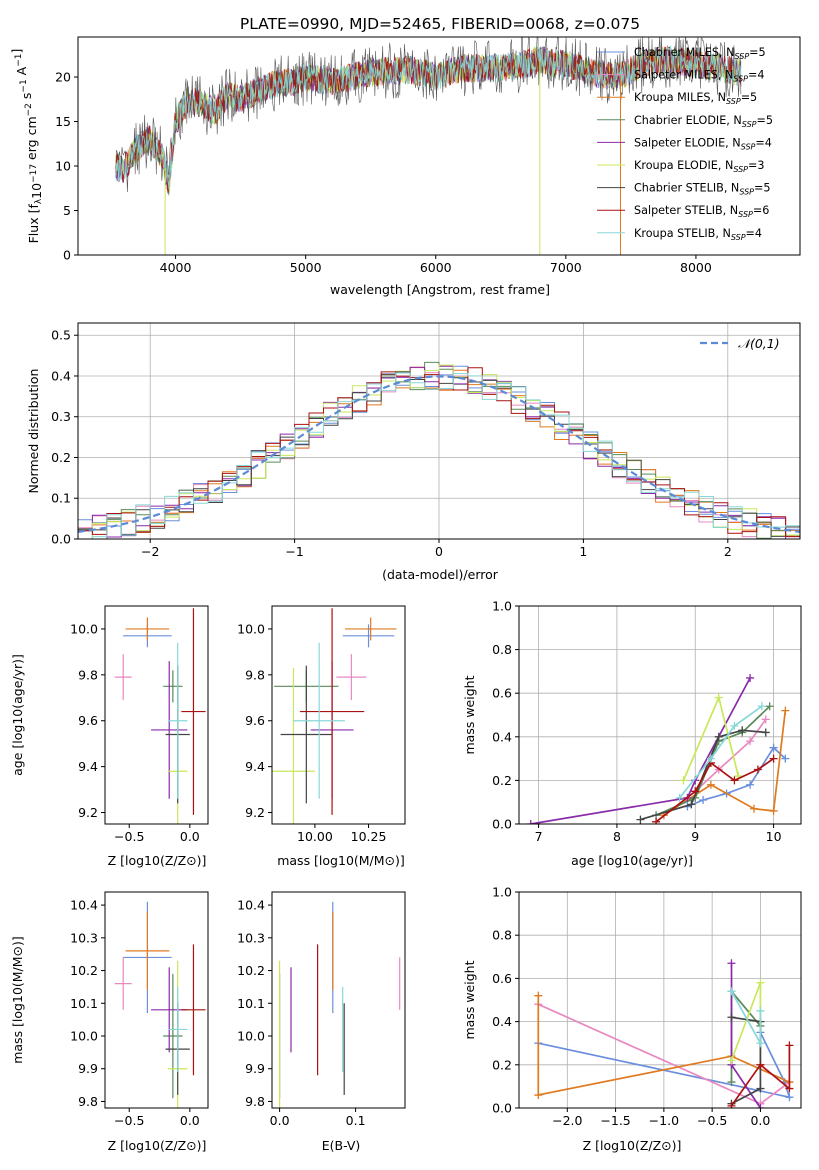 The image size is (819, 1170). Describe the element at coordinates (369, 836) in the screenshot. I see `x-tick-label: 10.25` at that location.